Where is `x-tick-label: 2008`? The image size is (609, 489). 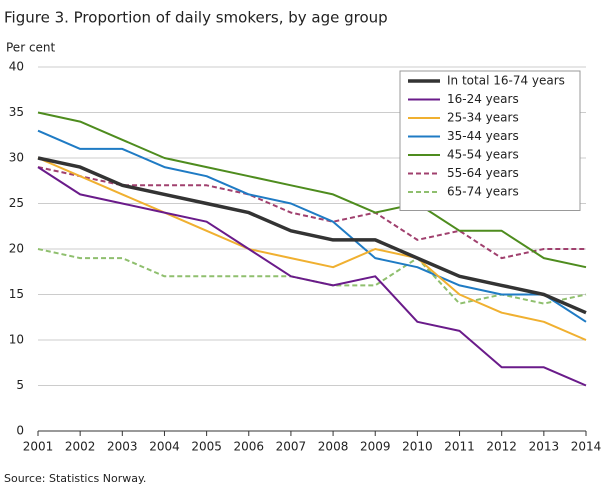
x-tick-label: 2008 is located at coordinates (333, 447).